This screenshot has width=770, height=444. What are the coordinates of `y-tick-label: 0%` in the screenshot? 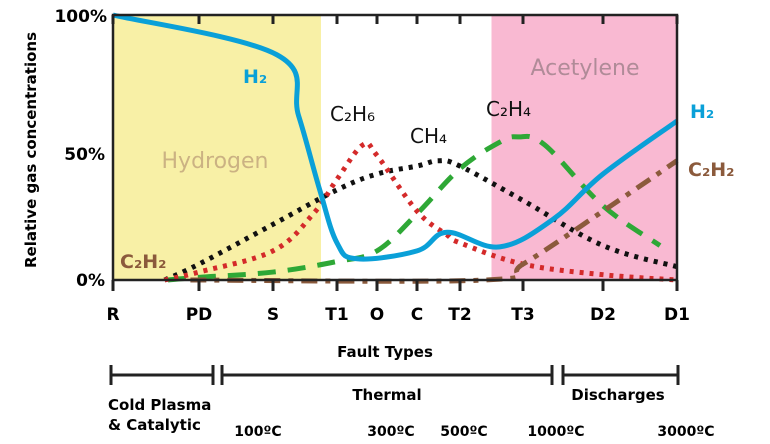 It's located at (90, 281).